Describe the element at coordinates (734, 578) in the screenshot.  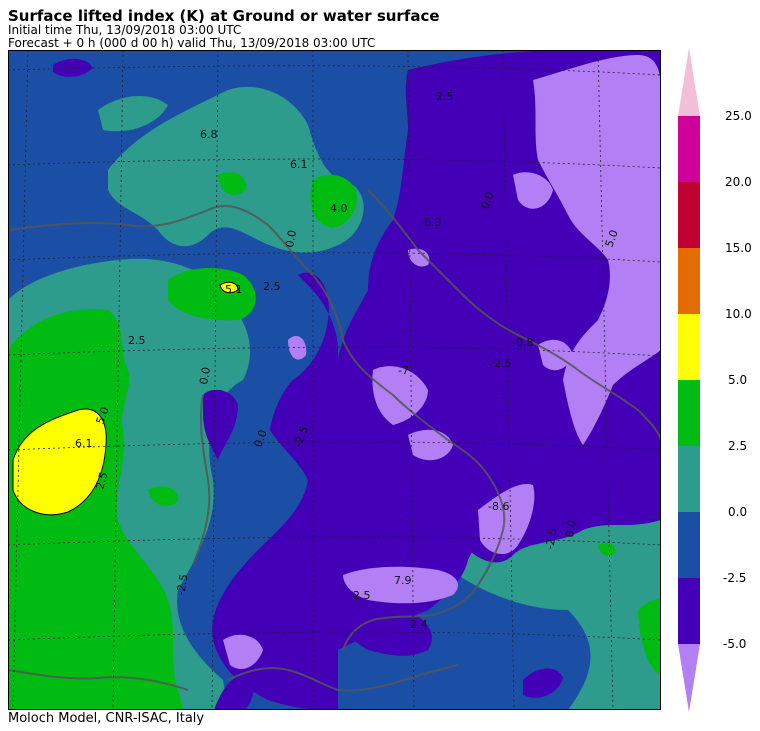
I see `colorbar-tick: -2.5` at that location.